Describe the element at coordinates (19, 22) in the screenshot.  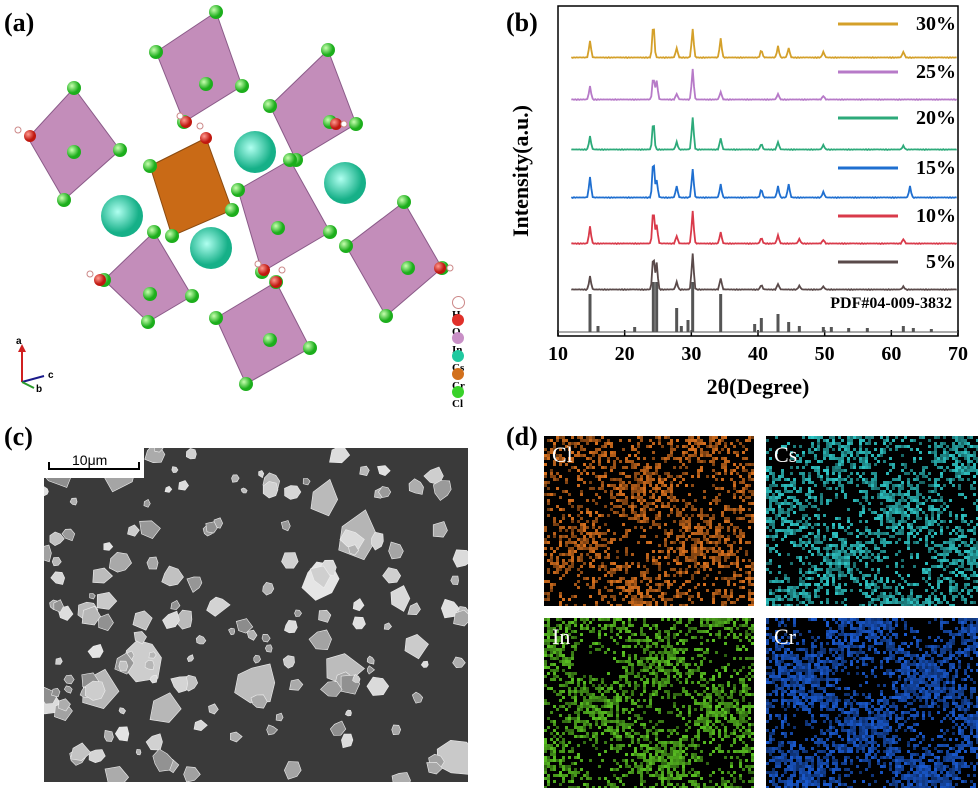
I see `panel-label-a: (a)` at that location.